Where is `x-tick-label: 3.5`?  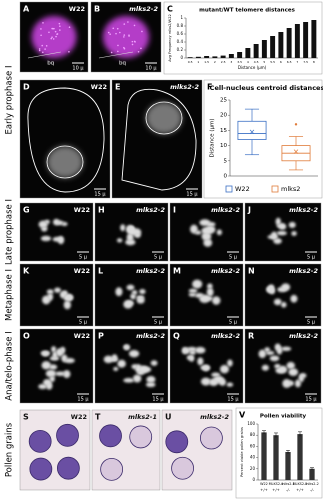
x-tick-label: 3.5 is located at coordinates (239, 62).